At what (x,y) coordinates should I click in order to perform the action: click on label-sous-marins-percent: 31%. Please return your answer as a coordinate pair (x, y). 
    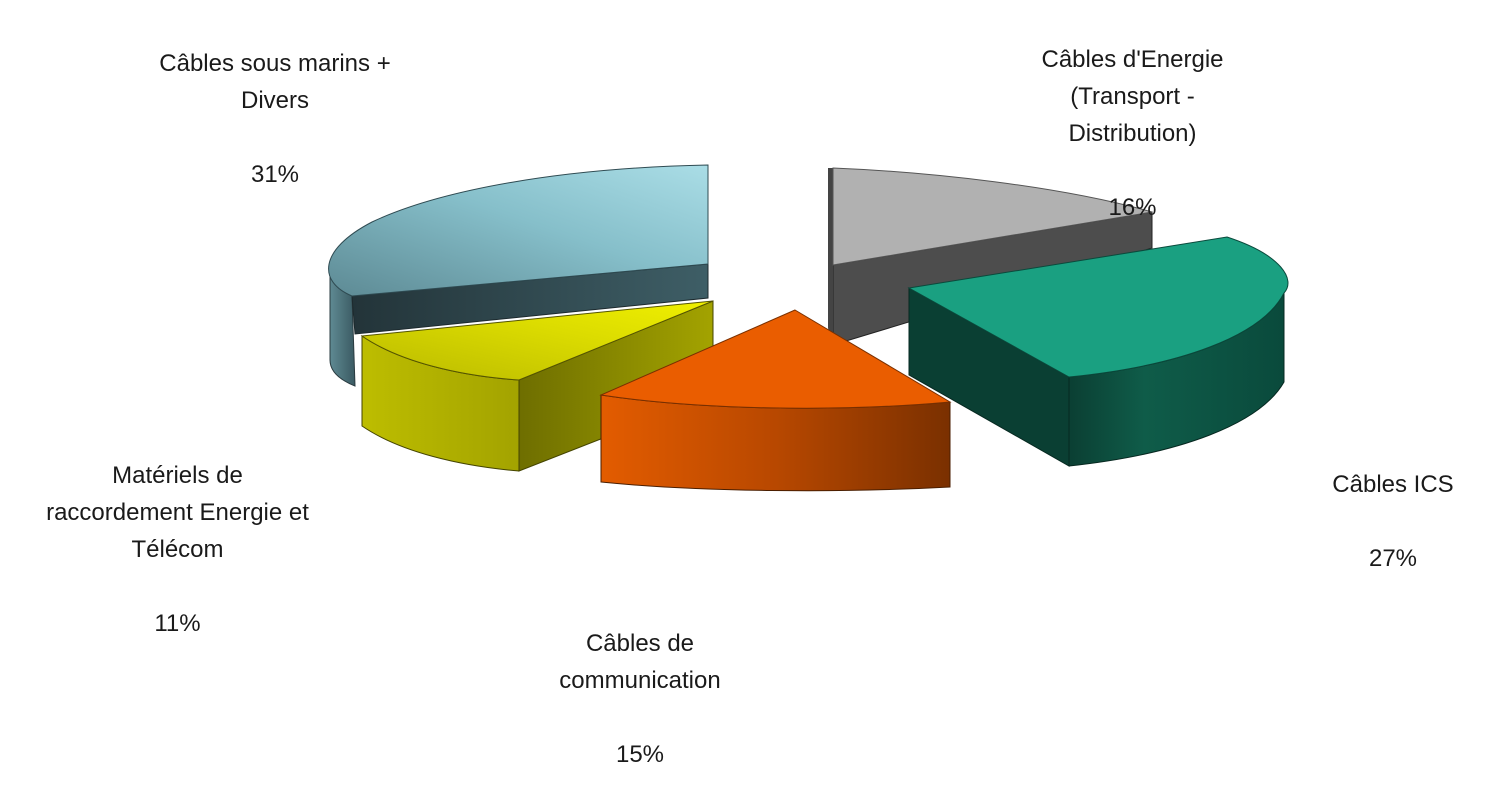
    Looking at the image, I should click on (275, 174).